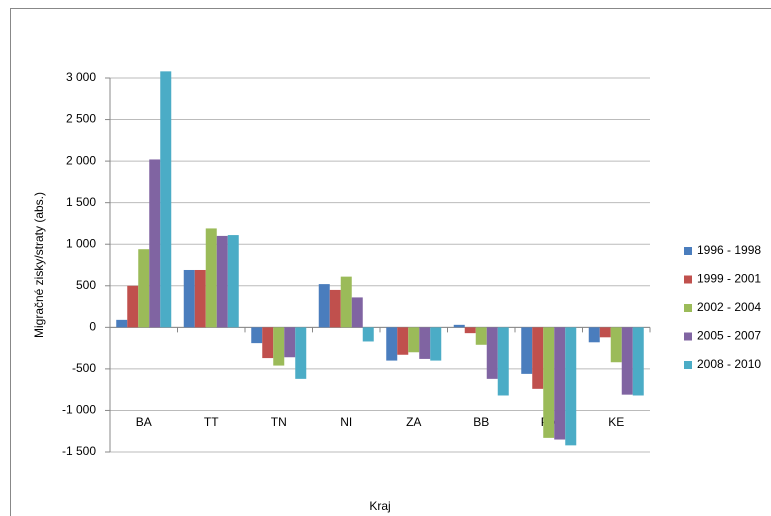 The height and width of the screenshot is (516, 771). I want to click on y-tick-label: 2 500, so click(81, 119).